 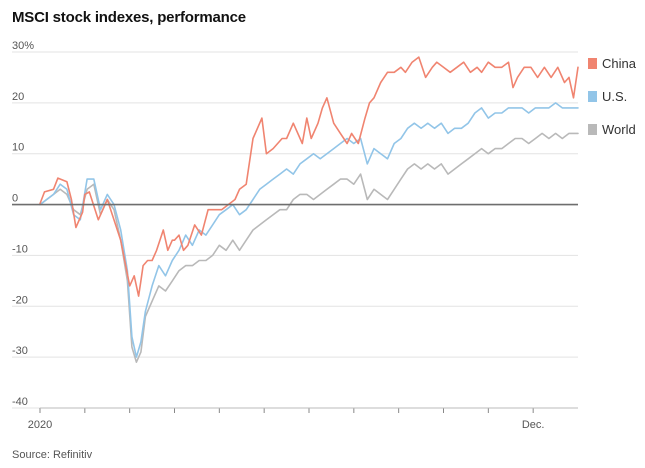 What do you see at coordinates (129, 17) in the screenshot?
I see `chart-title: MSCI stock indexes, performance` at bounding box center [129, 17].